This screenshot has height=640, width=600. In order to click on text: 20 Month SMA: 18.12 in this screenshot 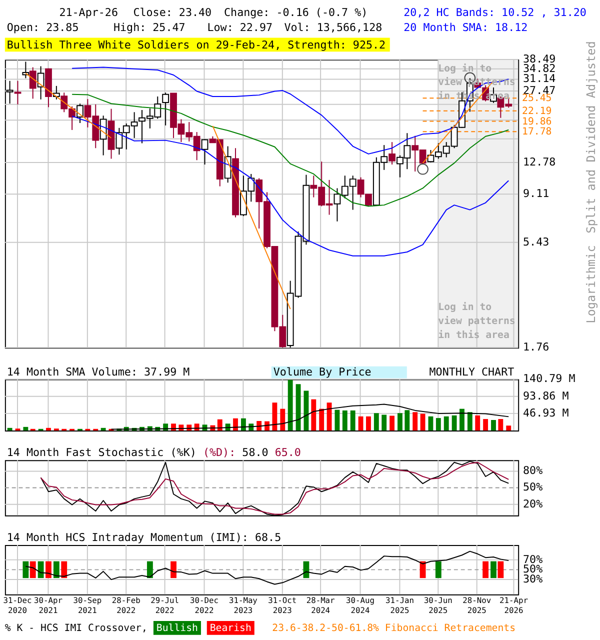, I will do `click(466, 27)`.